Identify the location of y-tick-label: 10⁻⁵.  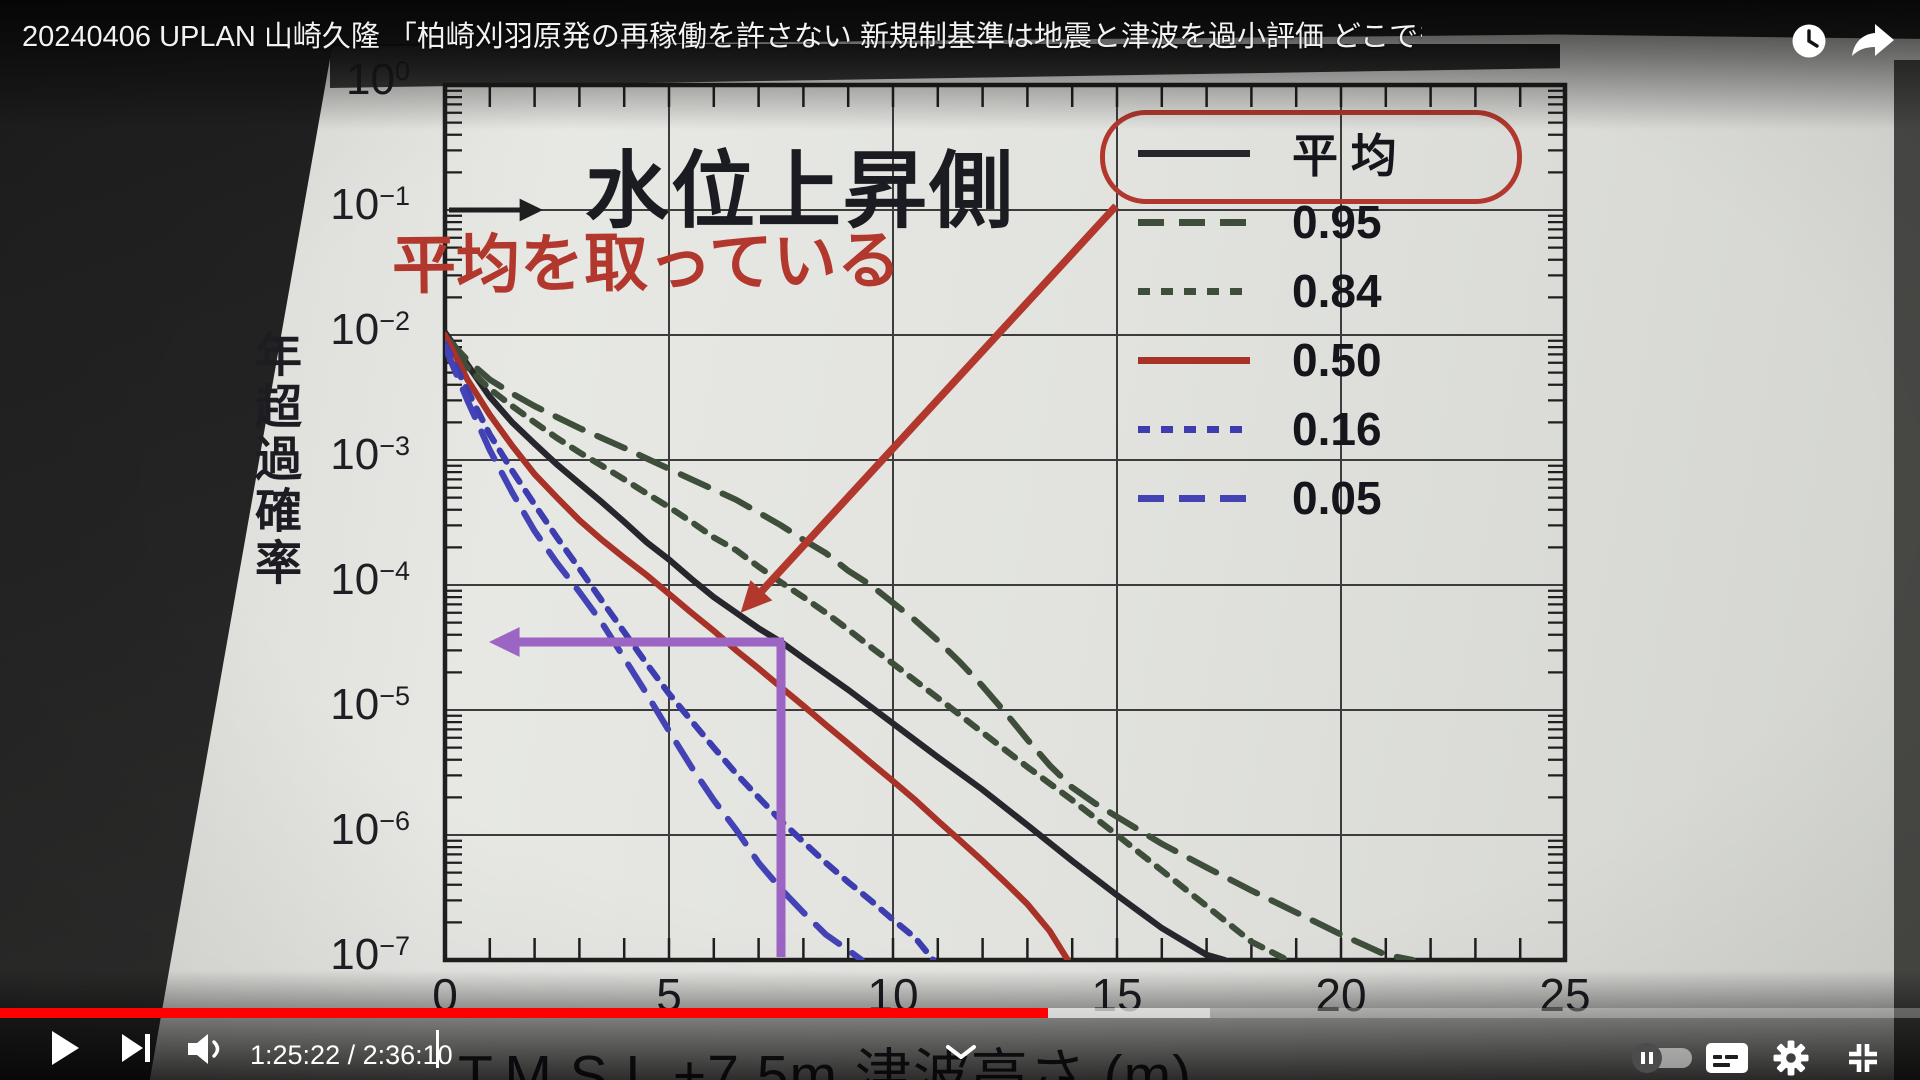
(370, 704).